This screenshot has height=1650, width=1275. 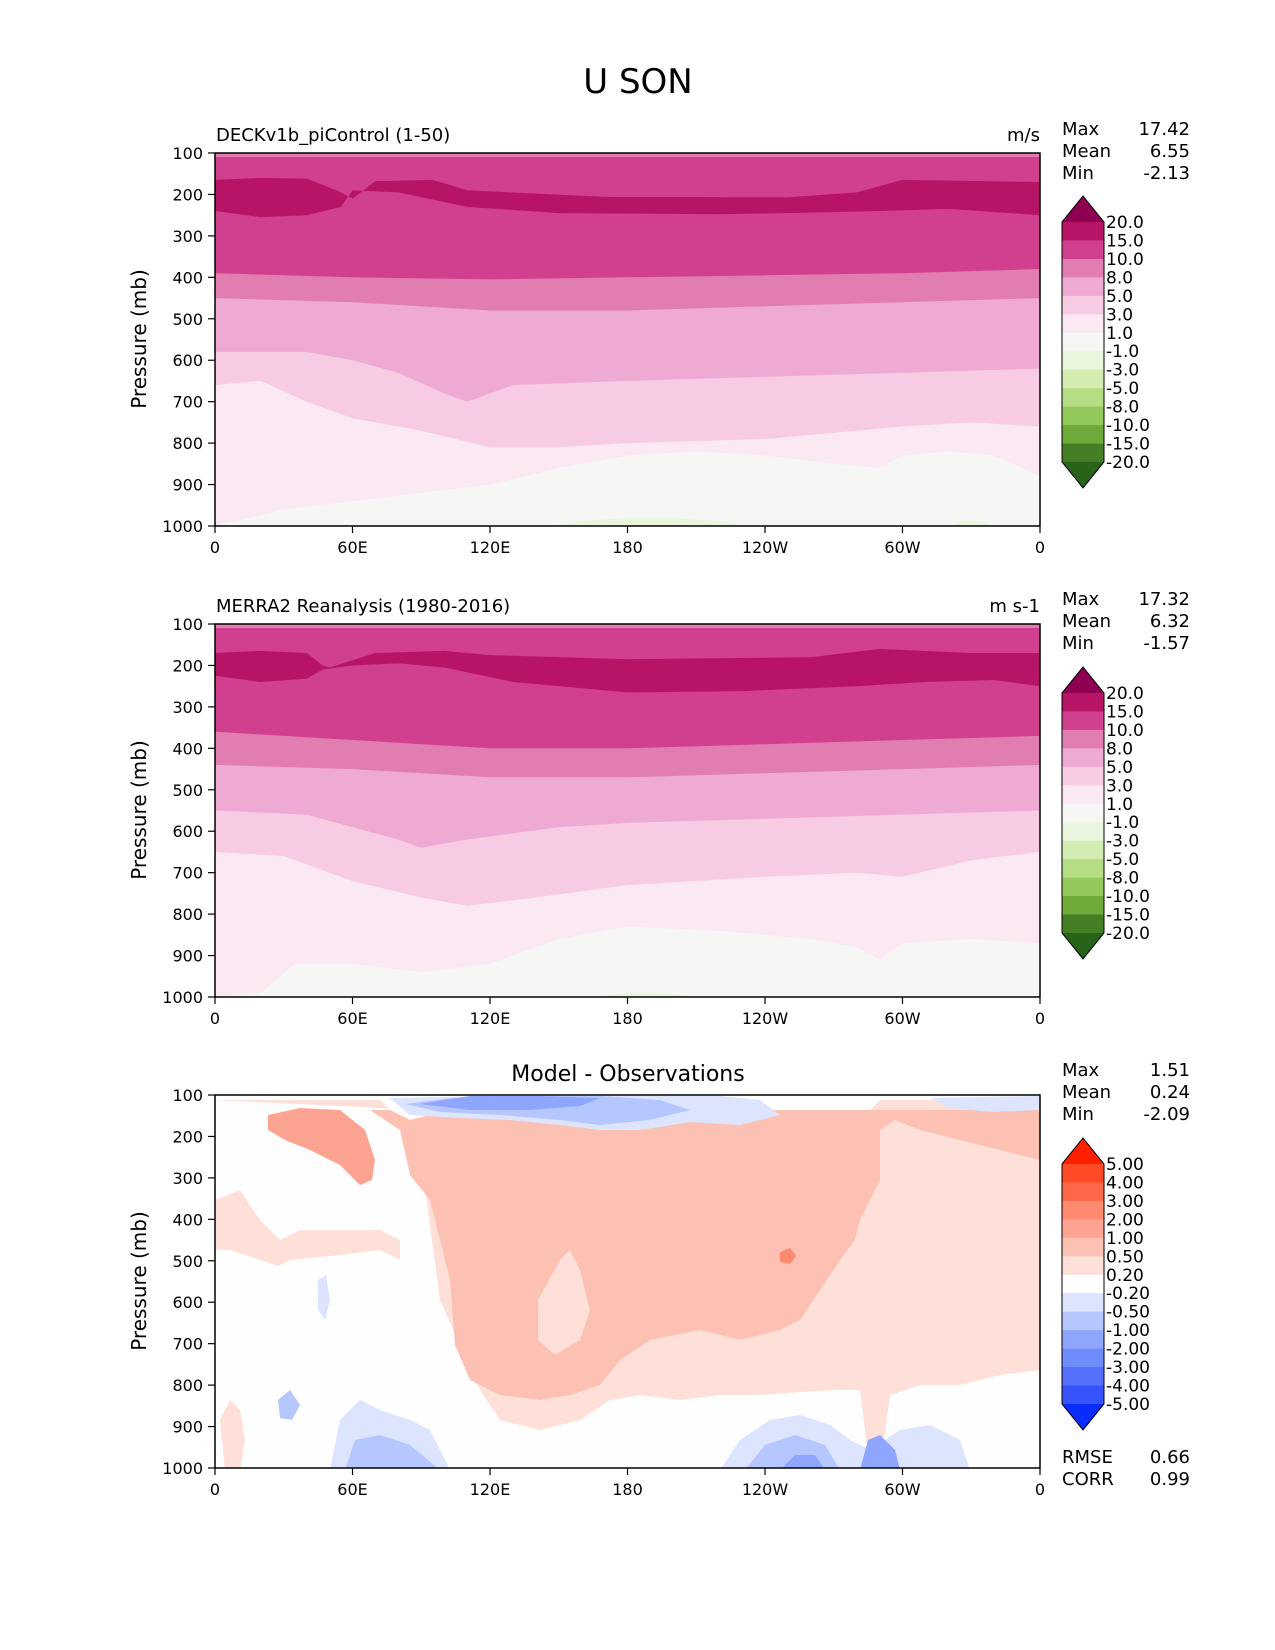 What do you see at coordinates (187, 1344) in the screenshot?
I see `y-tick-label: 700` at bounding box center [187, 1344].